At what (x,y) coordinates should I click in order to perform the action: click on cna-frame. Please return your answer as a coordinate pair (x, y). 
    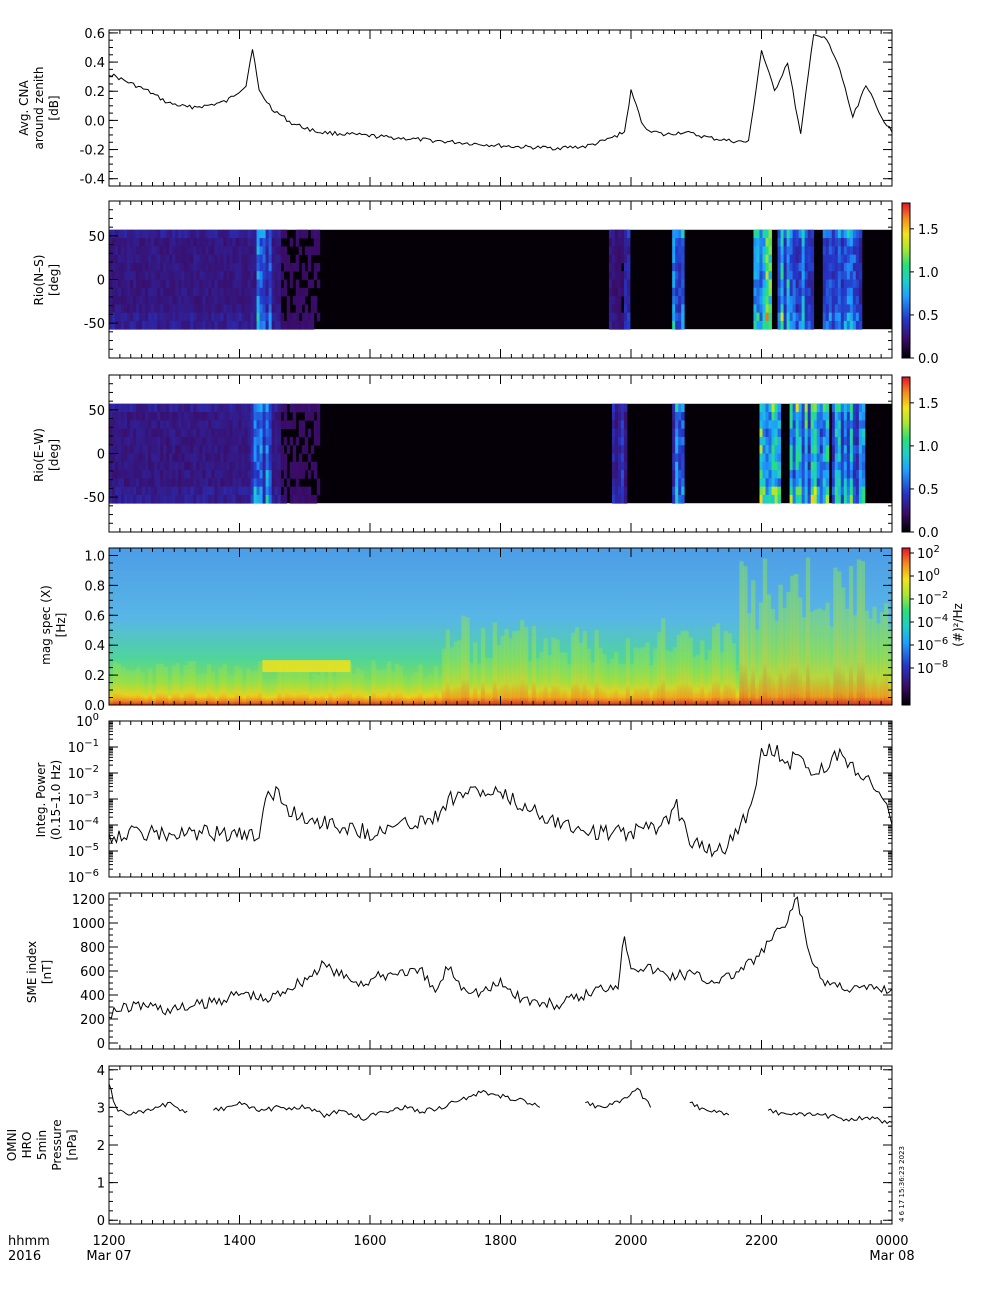
    Looking at the image, I should click on (500, 108).